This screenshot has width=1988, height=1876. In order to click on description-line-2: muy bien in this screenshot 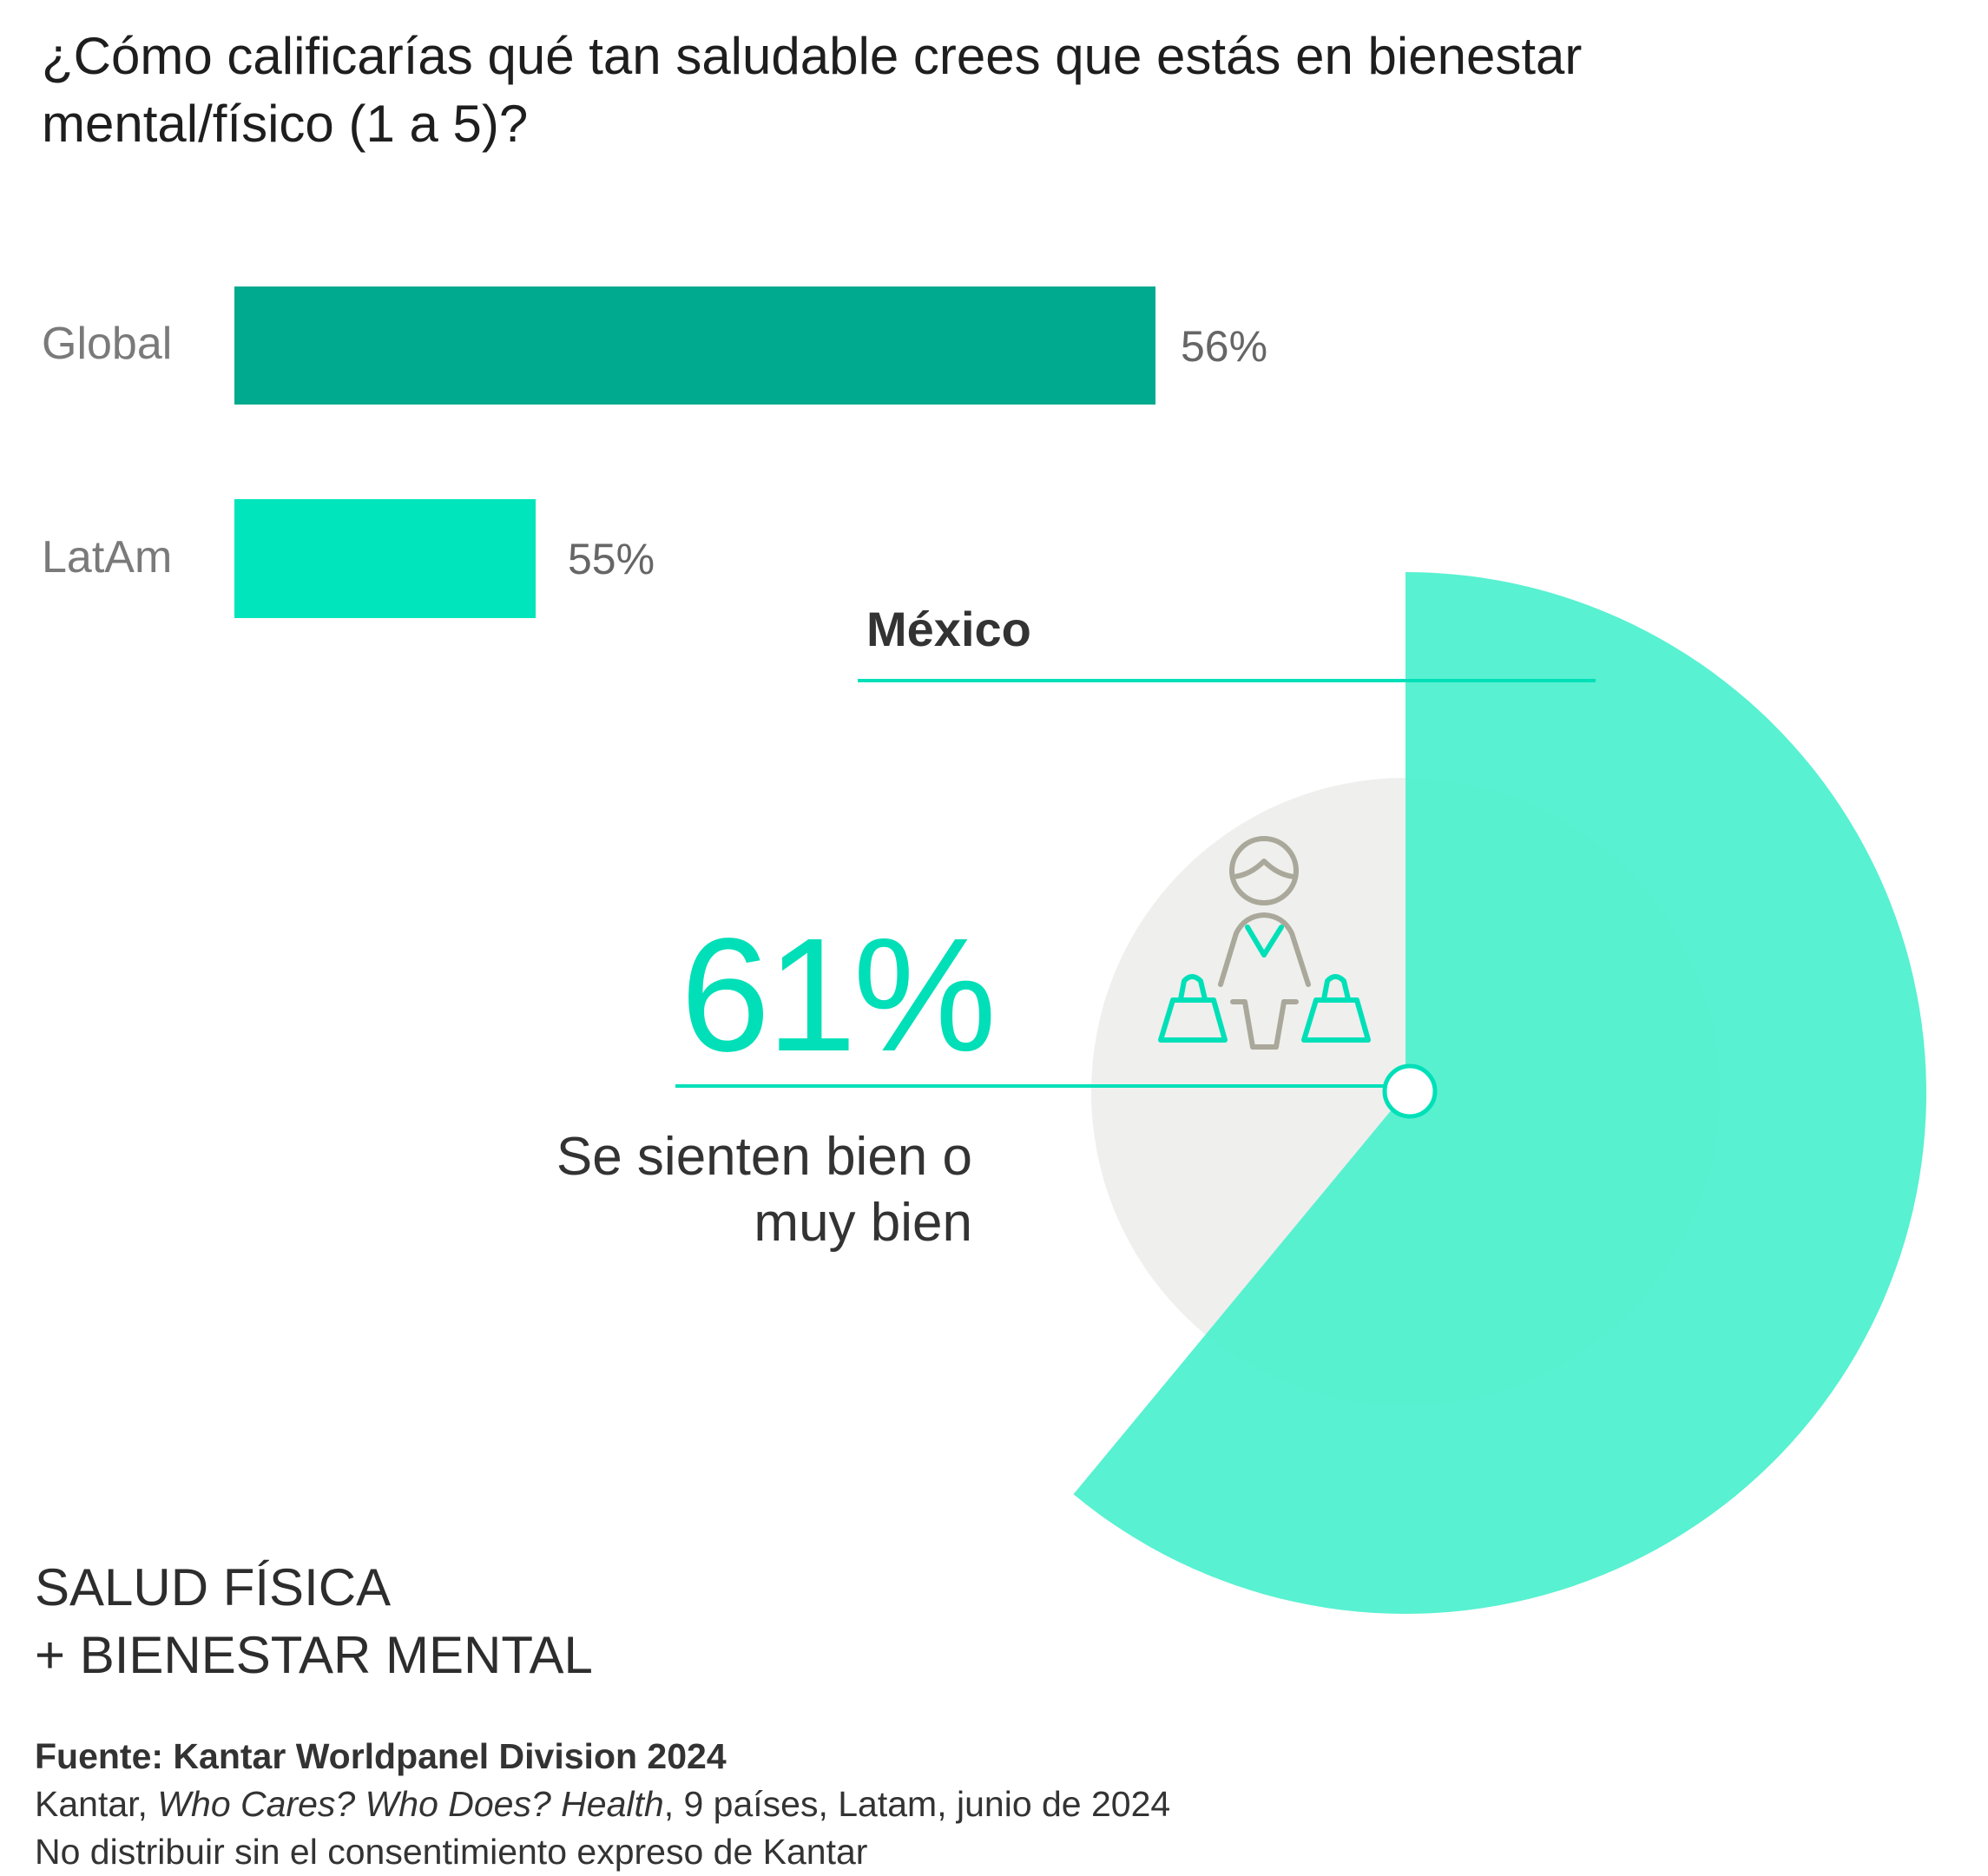, I will do `click(863, 1223)`.